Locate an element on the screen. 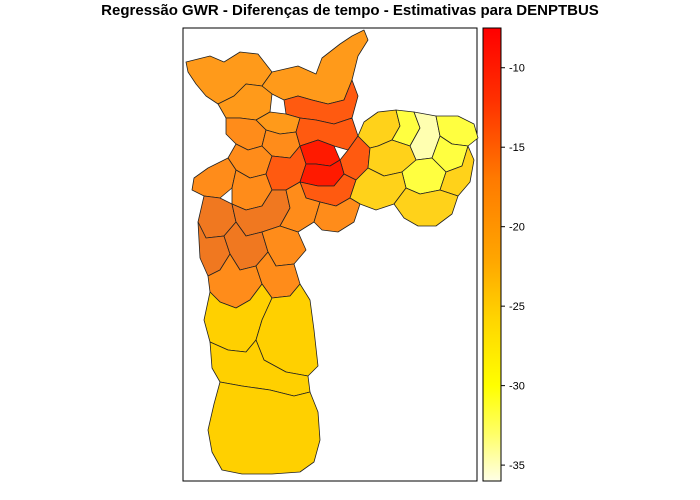  legend-tick-label: -20 is located at coordinates (517, 228).